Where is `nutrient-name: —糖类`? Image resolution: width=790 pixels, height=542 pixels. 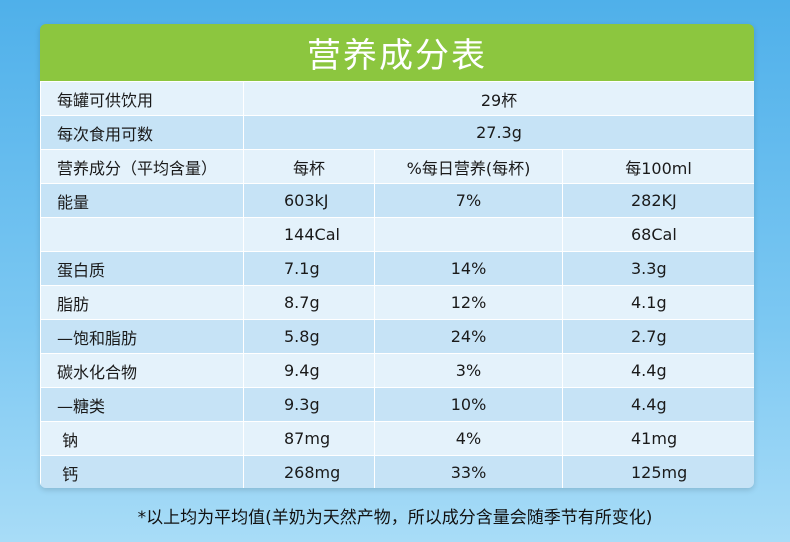 nutrient-name: —糖类 is located at coordinates (142, 404).